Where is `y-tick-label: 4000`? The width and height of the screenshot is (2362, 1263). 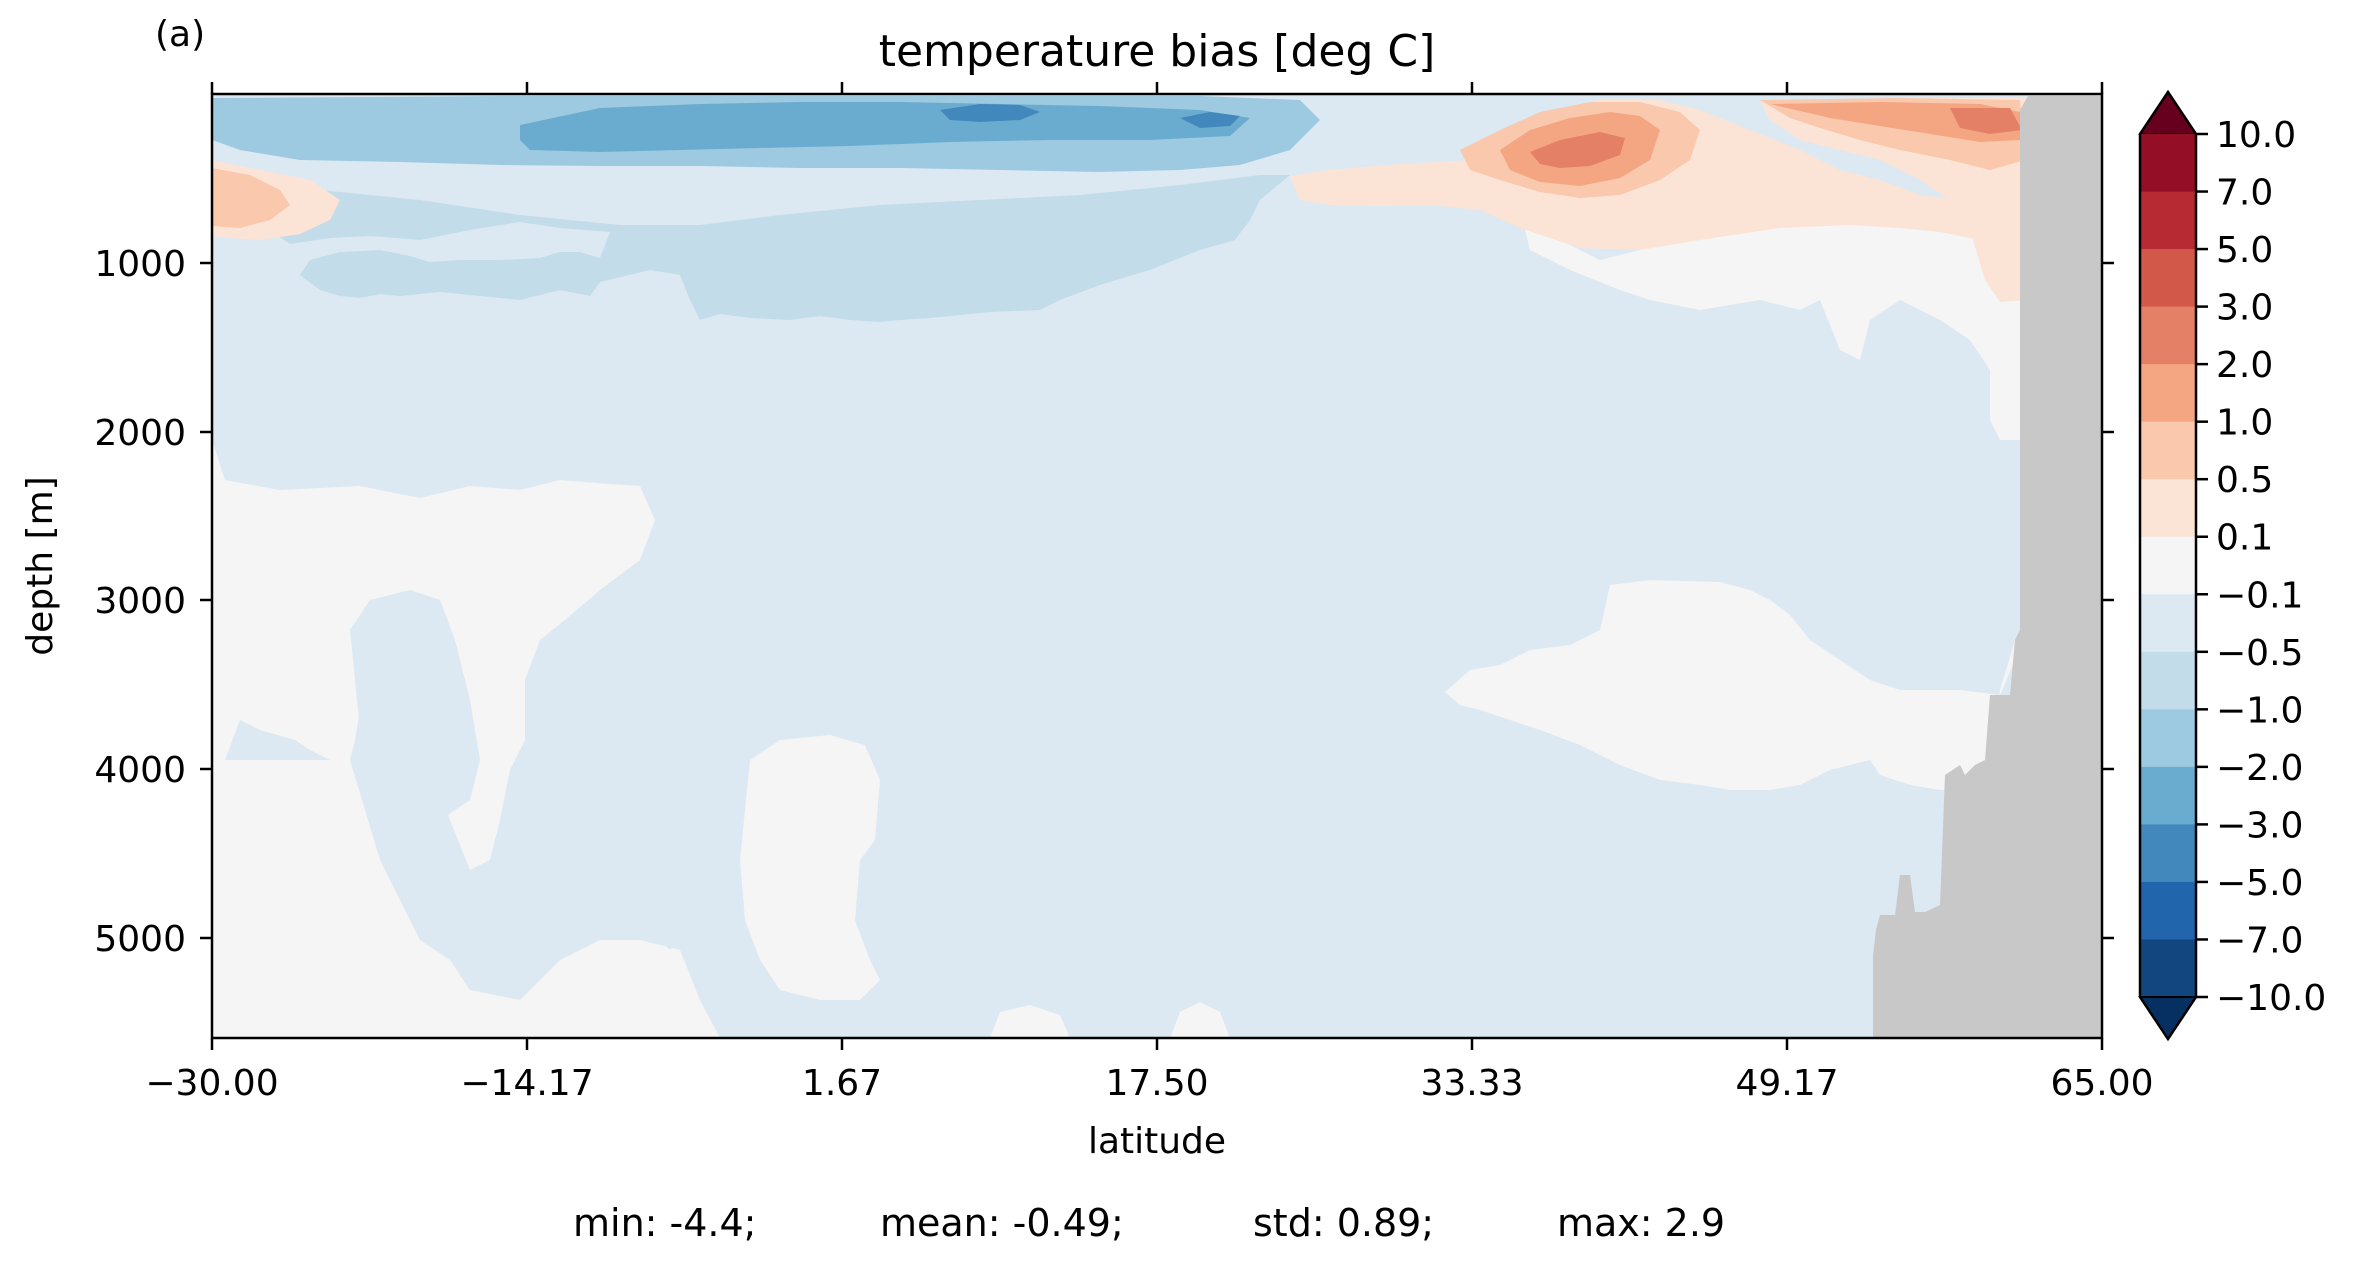 y-tick-label: 4000 is located at coordinates (140, 770).